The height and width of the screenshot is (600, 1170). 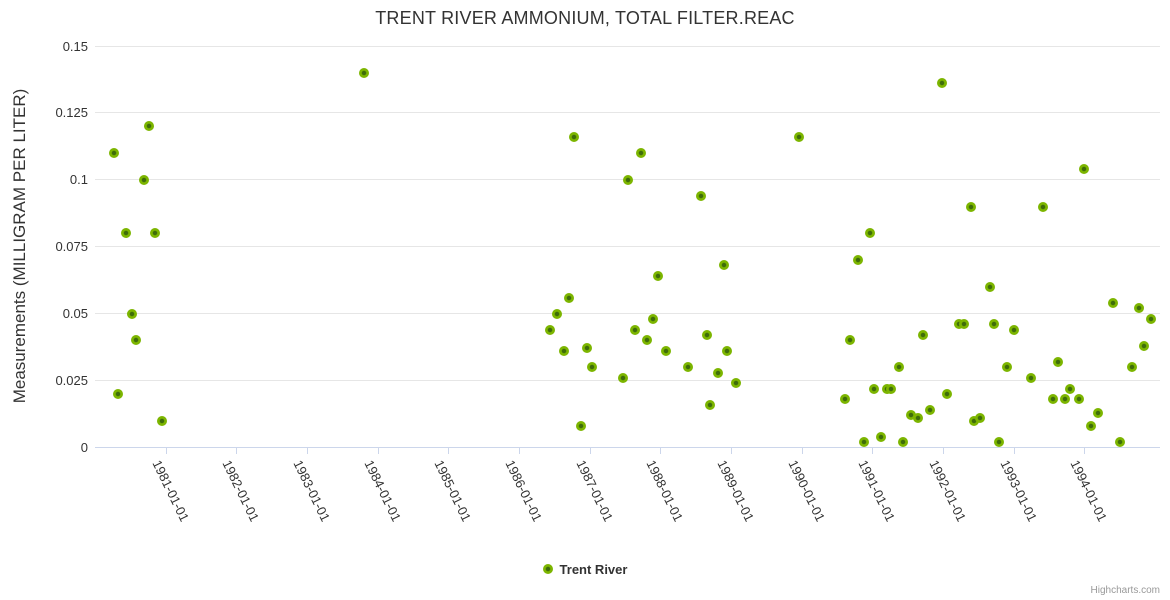 I want to click on x-tick-label: 1989-01-01, so click(x=736, y=490).